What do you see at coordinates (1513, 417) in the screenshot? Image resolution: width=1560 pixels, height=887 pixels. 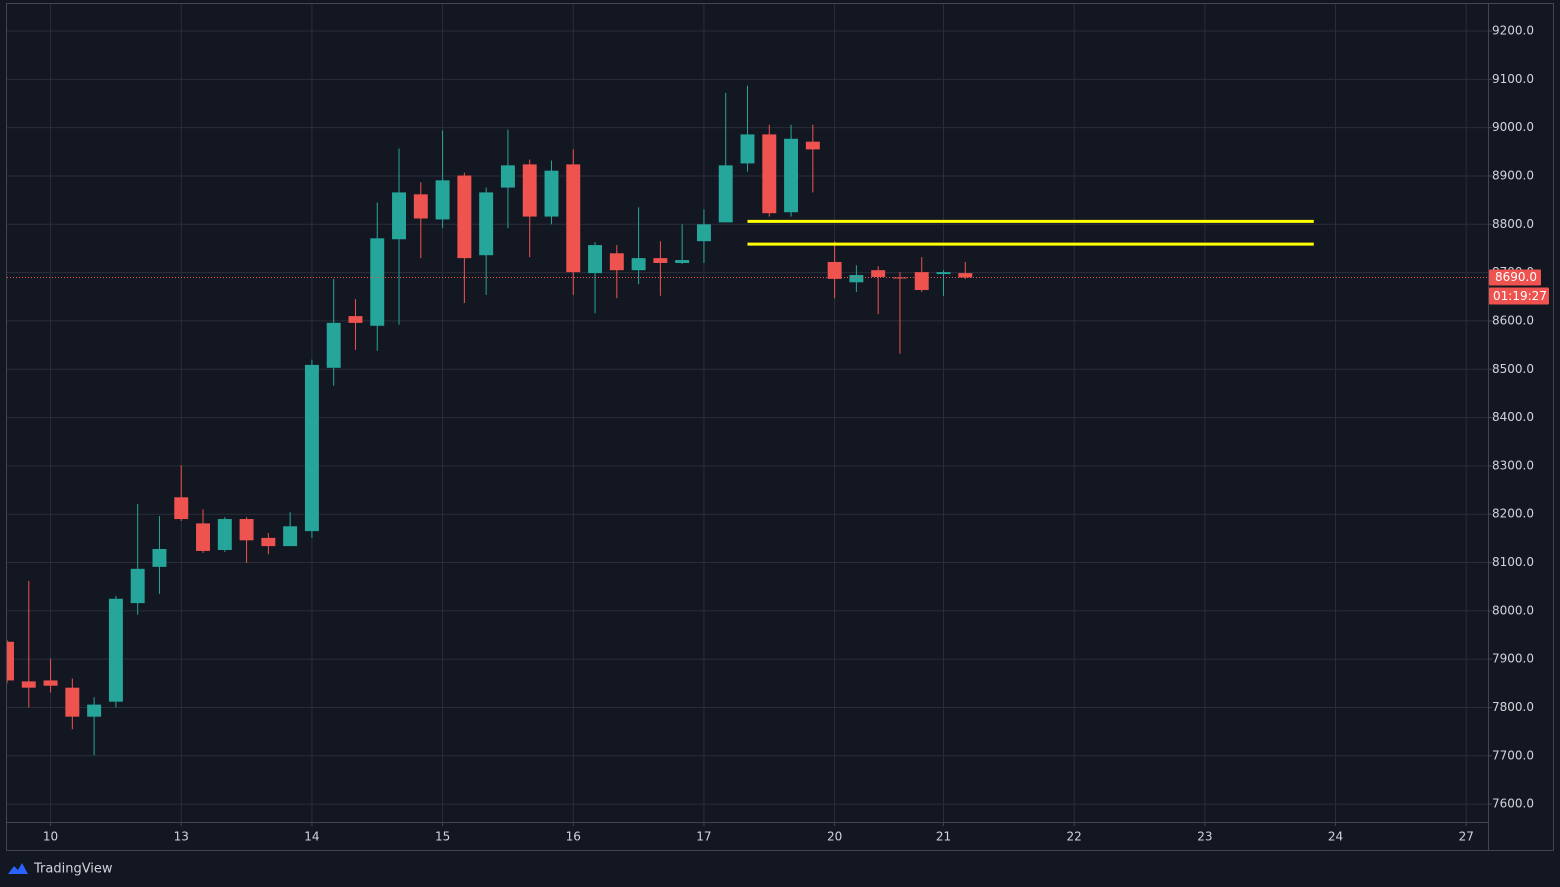 I see `y-tick-label: 8400.0` at bounding box center [1513, 417].